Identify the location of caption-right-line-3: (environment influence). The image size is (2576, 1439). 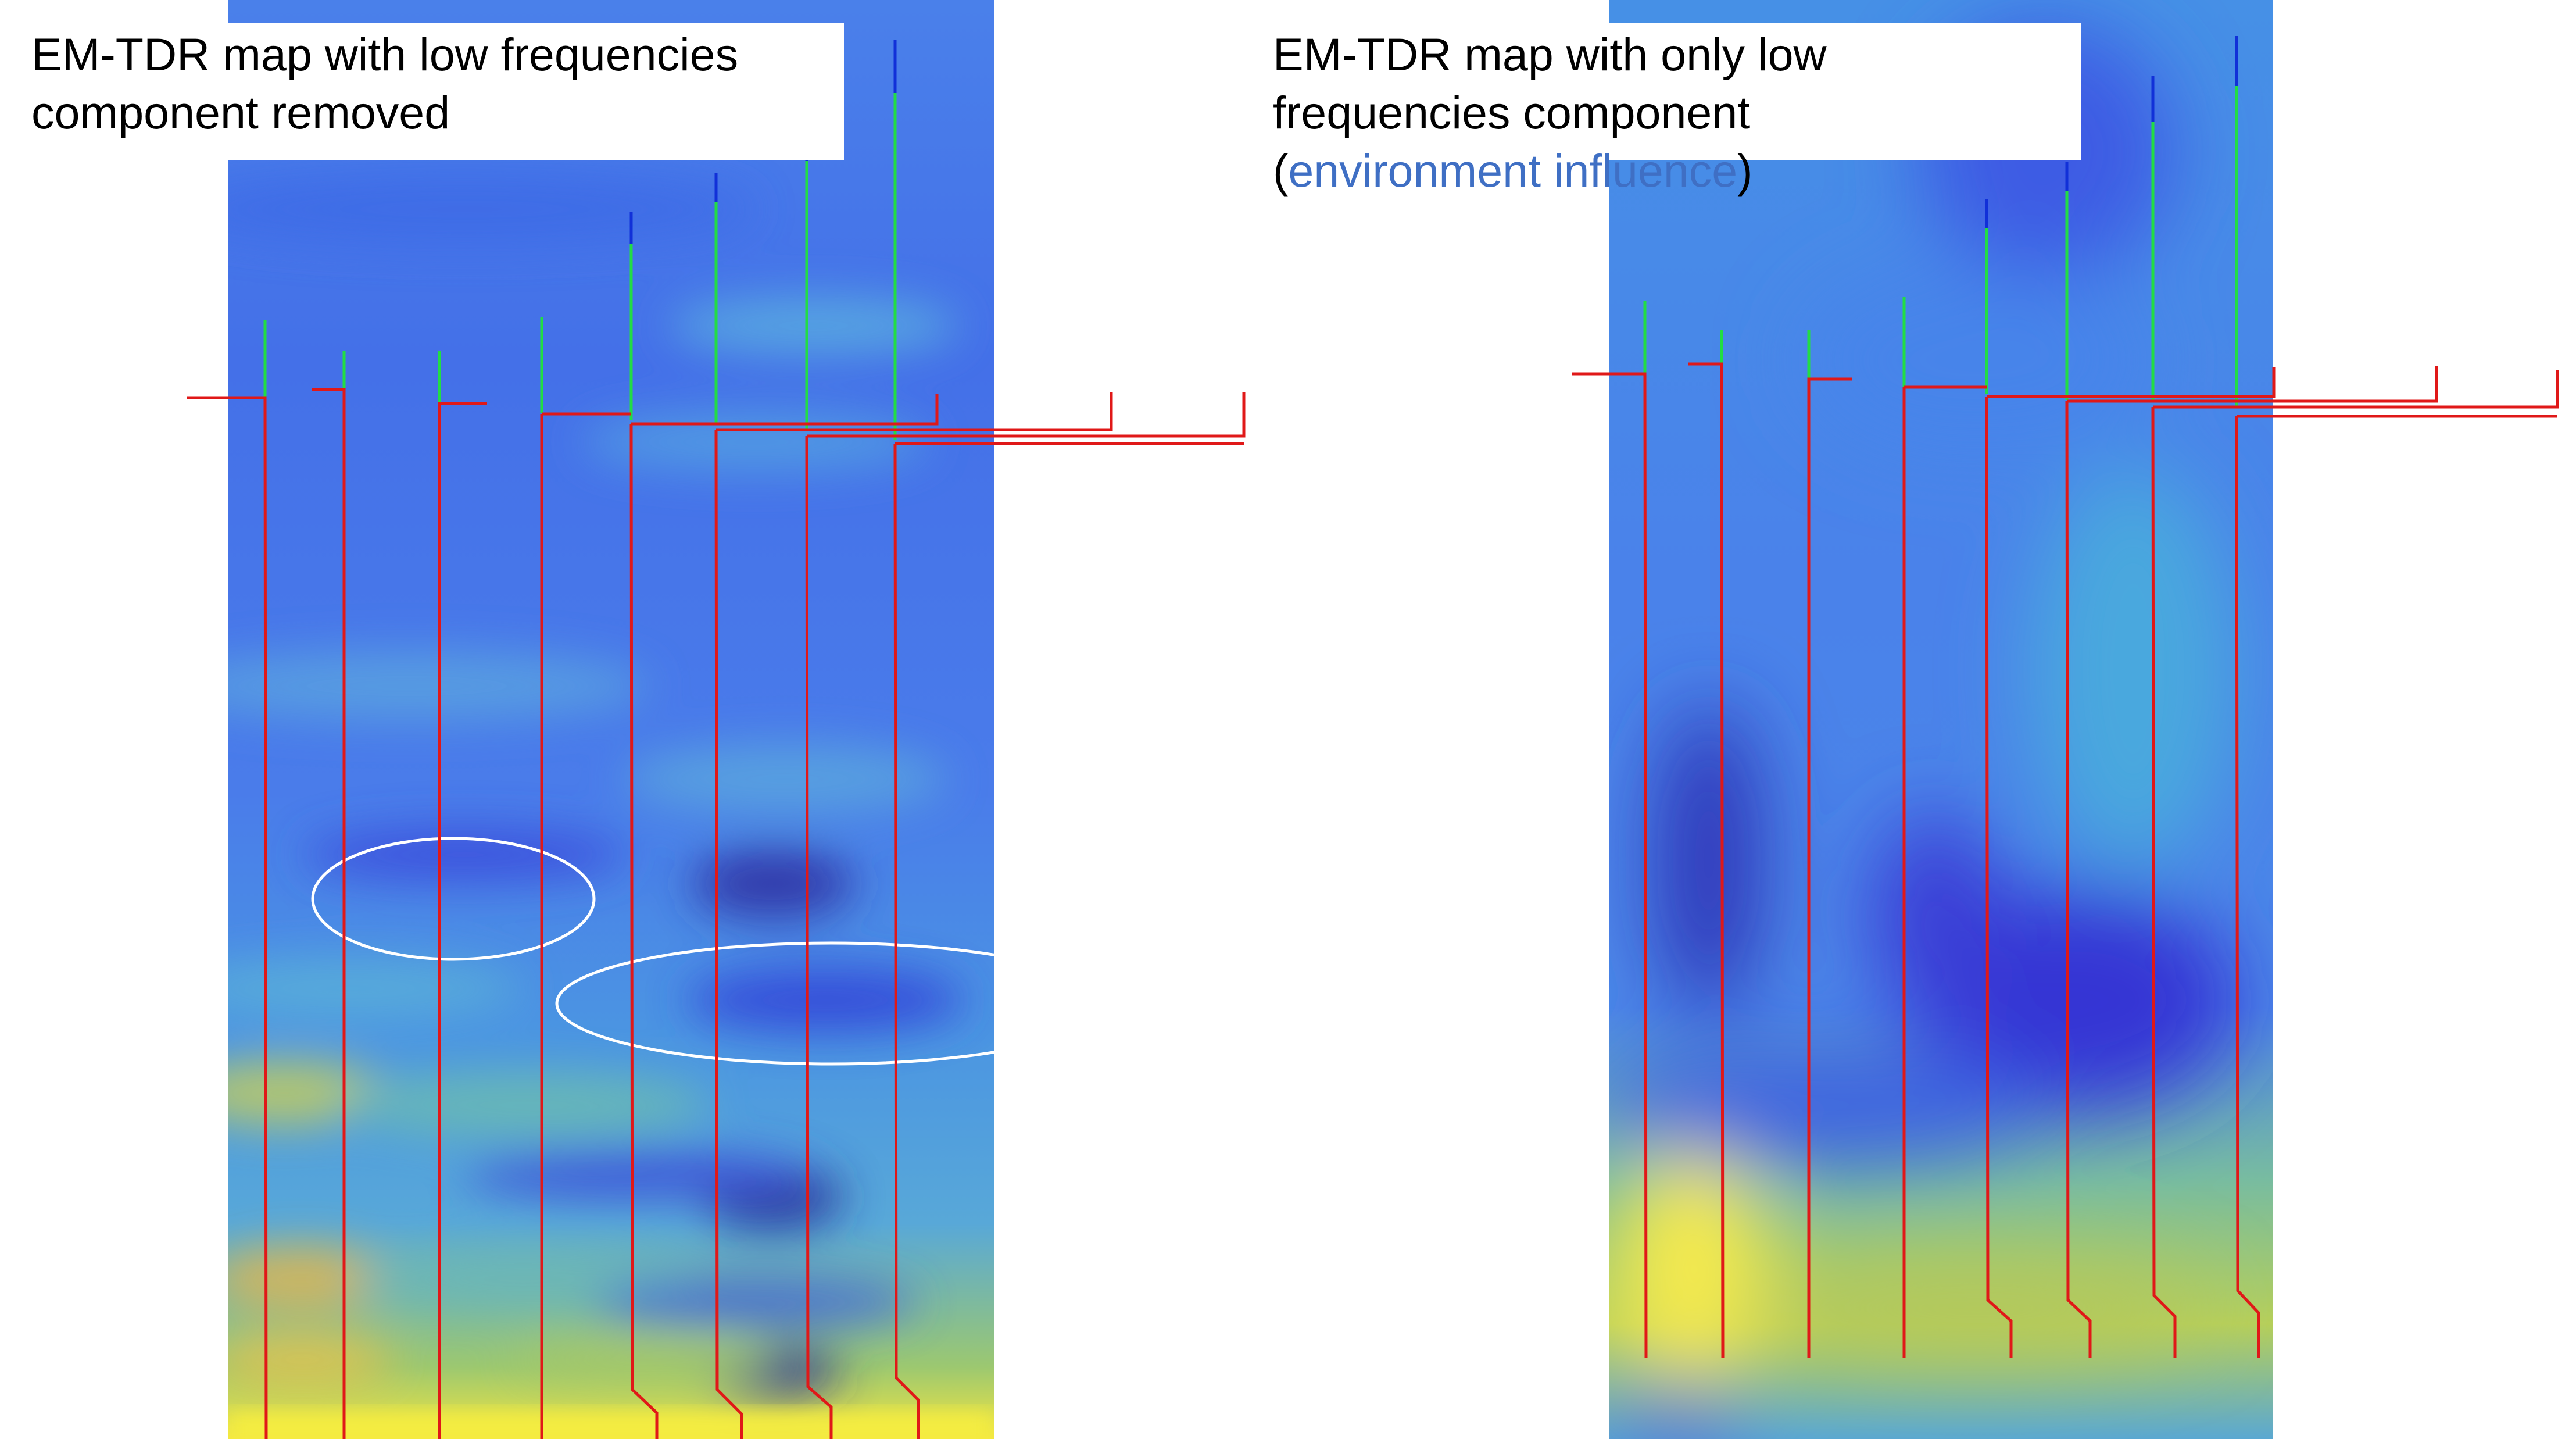
(1677, 171).